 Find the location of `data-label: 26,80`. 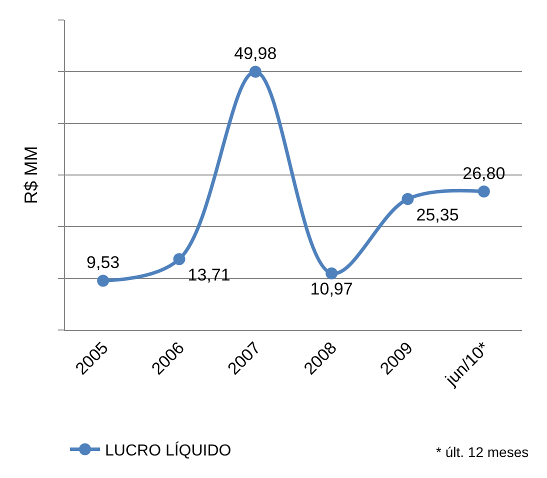

data-label: 26,80 is located at coordinates (484, 173).